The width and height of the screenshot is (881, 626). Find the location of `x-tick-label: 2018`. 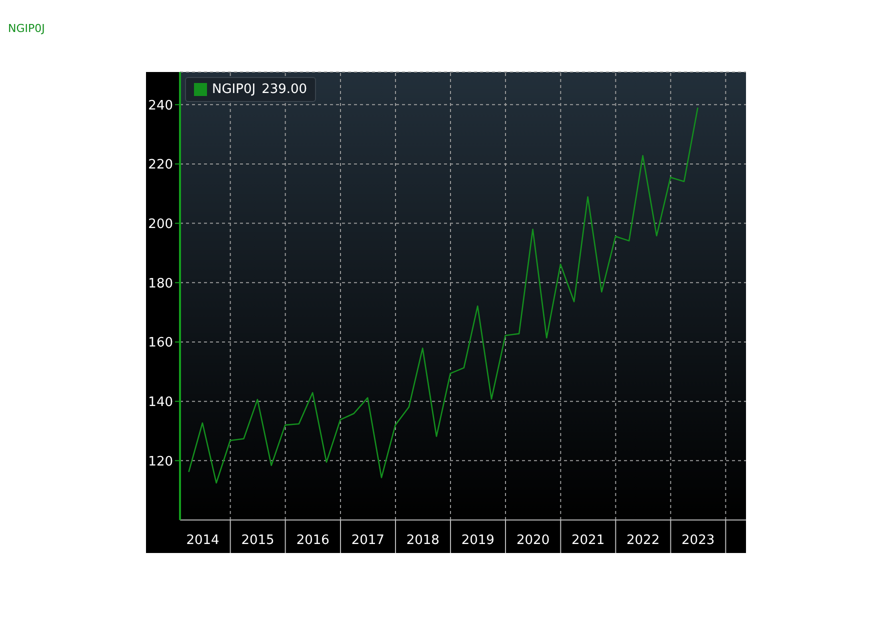

x-tick-label: 2018 is located at coordinates (423, 540).